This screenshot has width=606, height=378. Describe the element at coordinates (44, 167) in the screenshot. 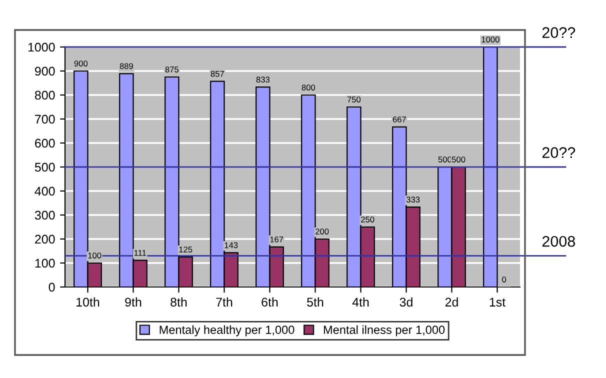

I see `y-tick-label: 500` at that location.